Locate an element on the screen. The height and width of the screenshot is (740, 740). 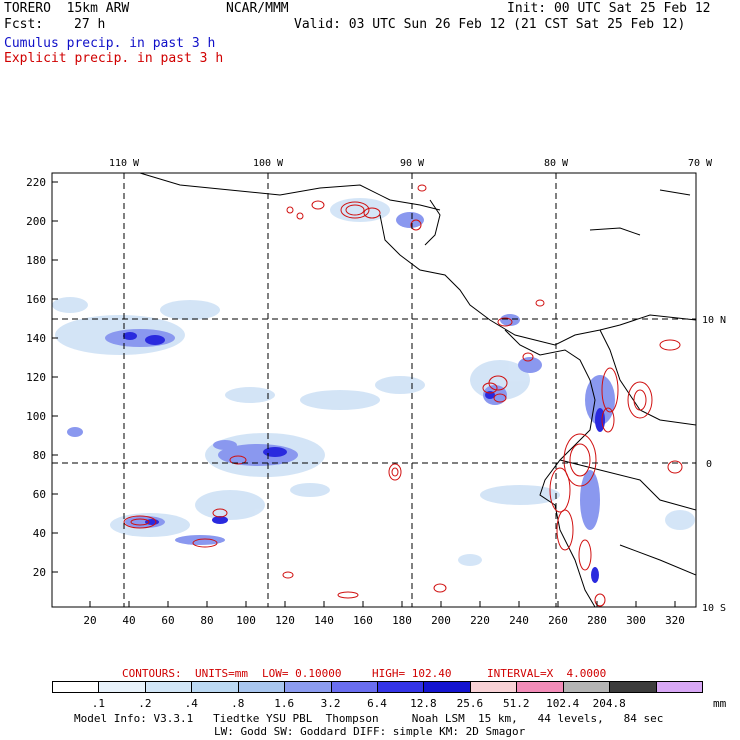
colorbar-label: 102.4 is located at coordinates (563, 703).